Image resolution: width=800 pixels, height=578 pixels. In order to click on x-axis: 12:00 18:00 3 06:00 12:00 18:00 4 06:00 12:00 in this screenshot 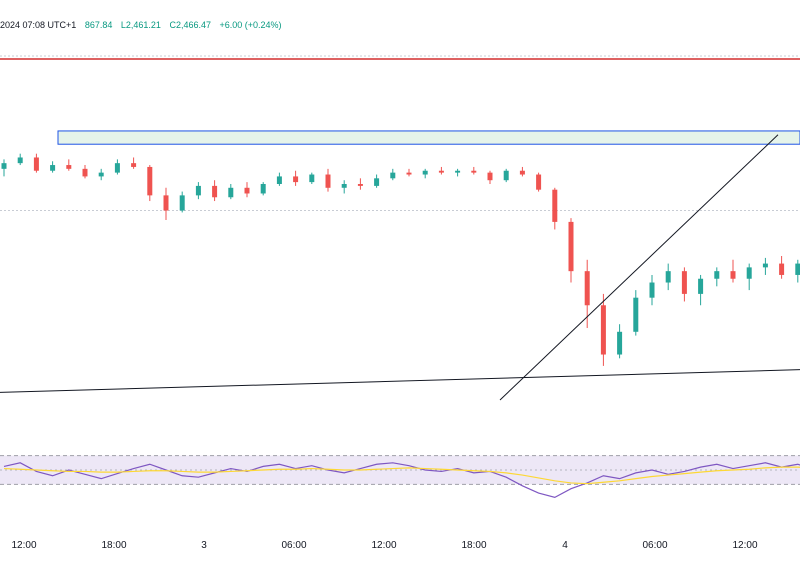, I will do `click(384, 545)`.